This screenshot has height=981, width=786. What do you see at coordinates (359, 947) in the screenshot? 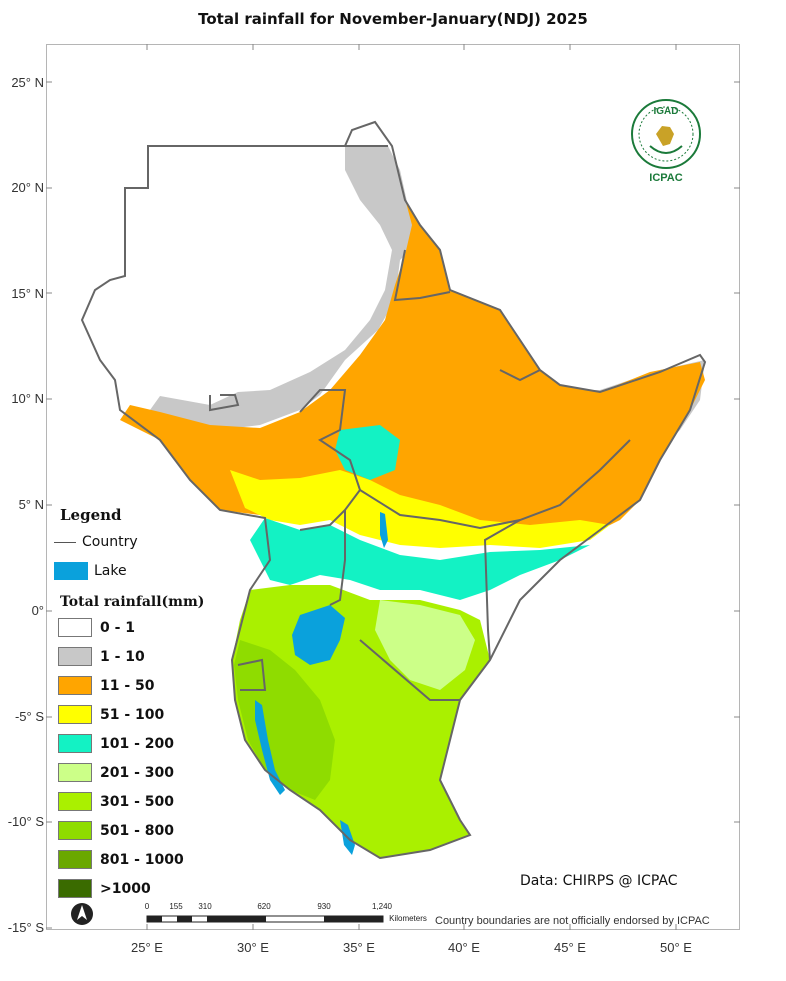
I see `lon-label-35e: 35° E` at bounding box center [359, 947].